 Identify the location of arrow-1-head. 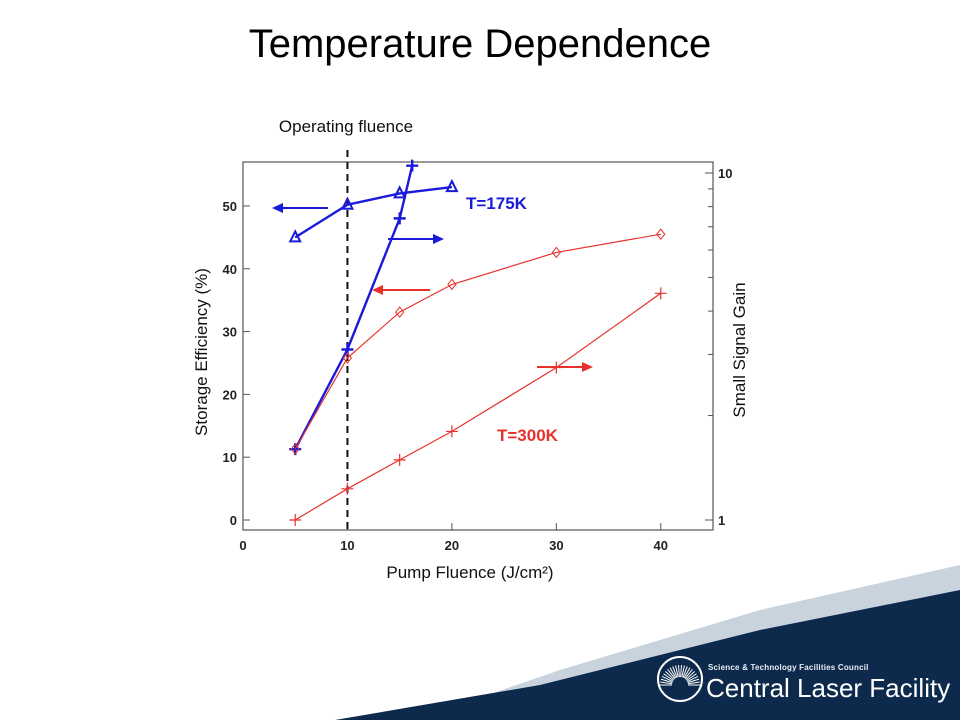
(438, 239).